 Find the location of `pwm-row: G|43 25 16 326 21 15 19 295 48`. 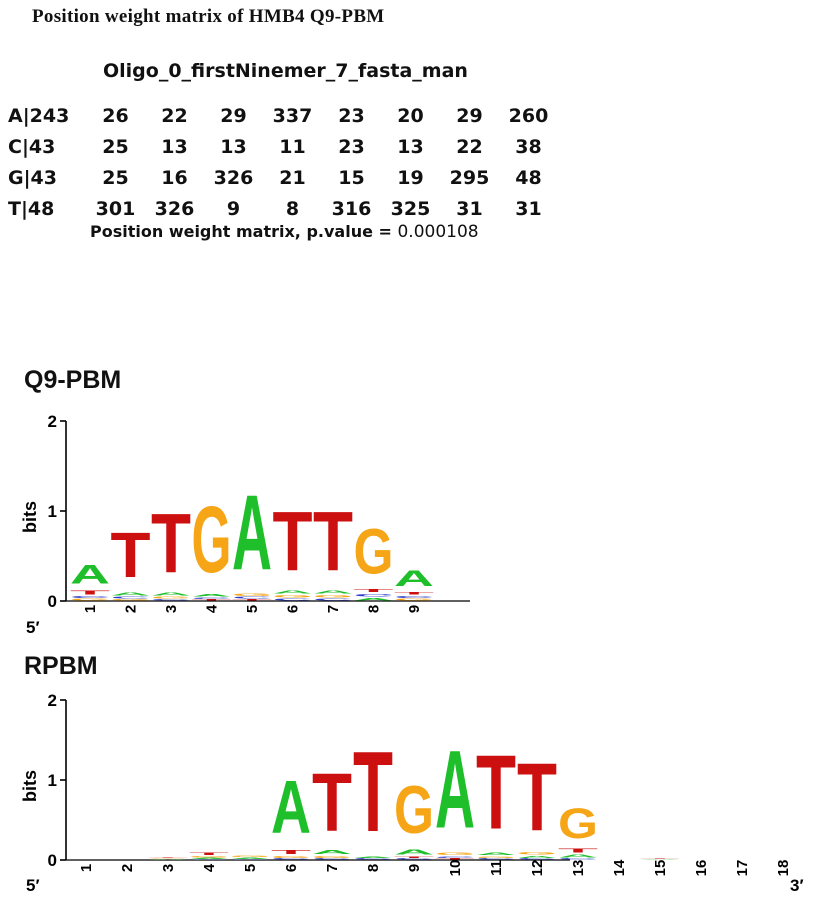

pwm-row: G|43 25 16 326 21 15 19 295 48 is located at coordinates (283, 177).